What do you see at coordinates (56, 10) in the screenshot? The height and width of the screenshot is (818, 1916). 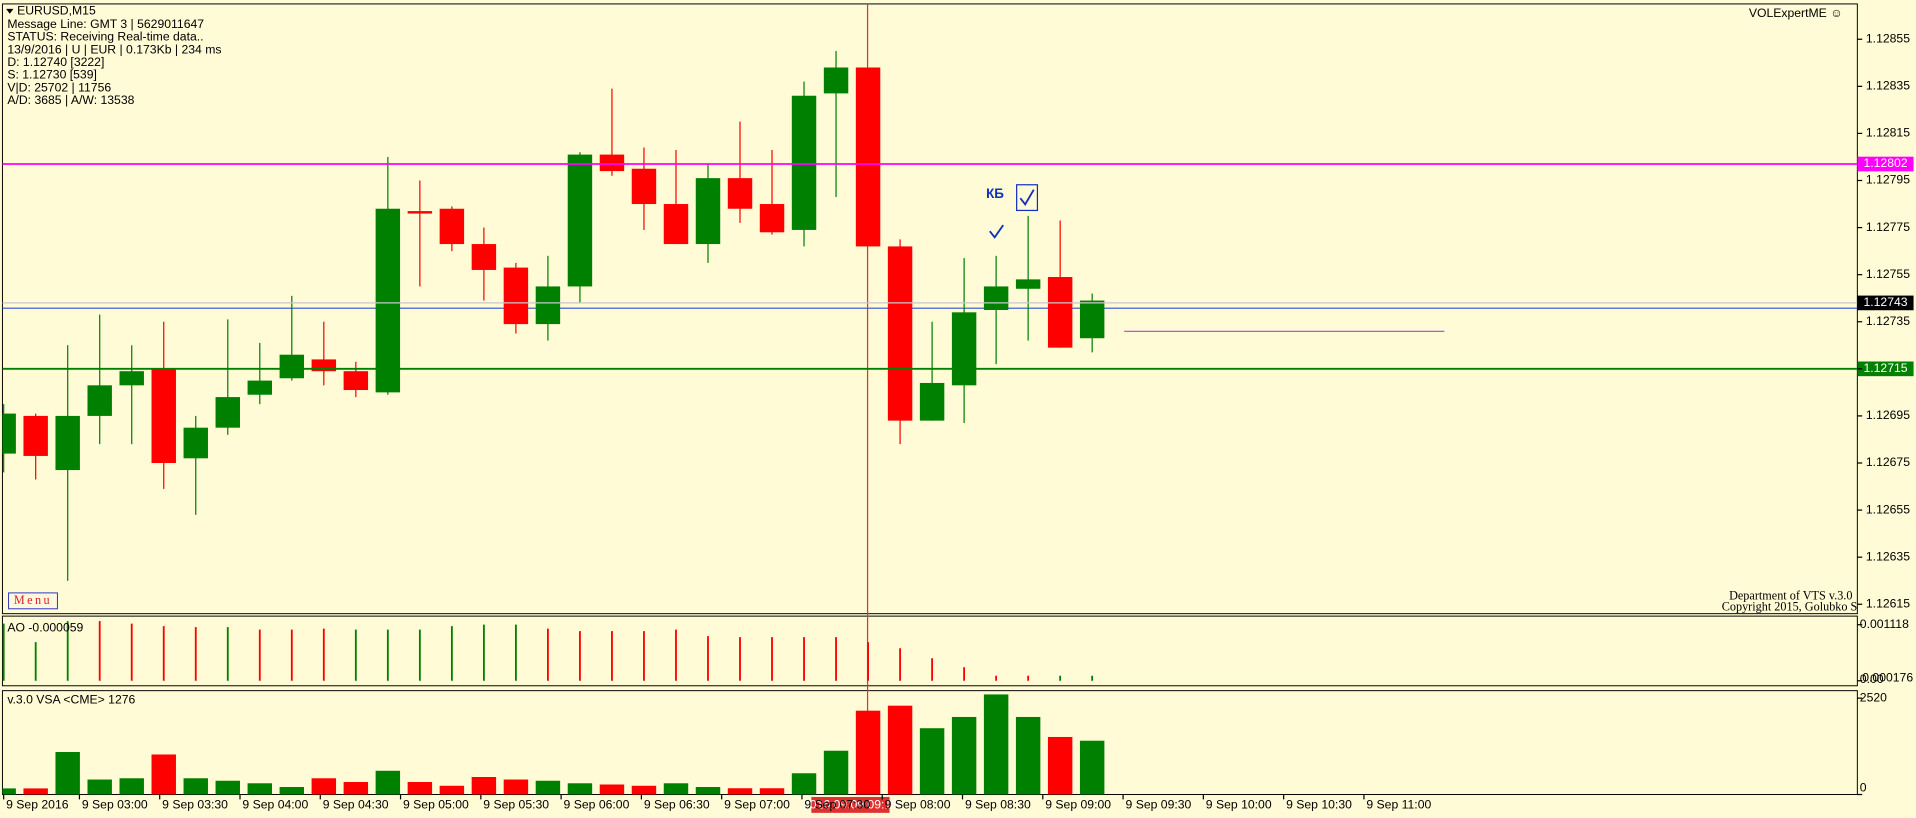 I see `symbol-title: EURUSD,M15` at bounding box center [56, 10].